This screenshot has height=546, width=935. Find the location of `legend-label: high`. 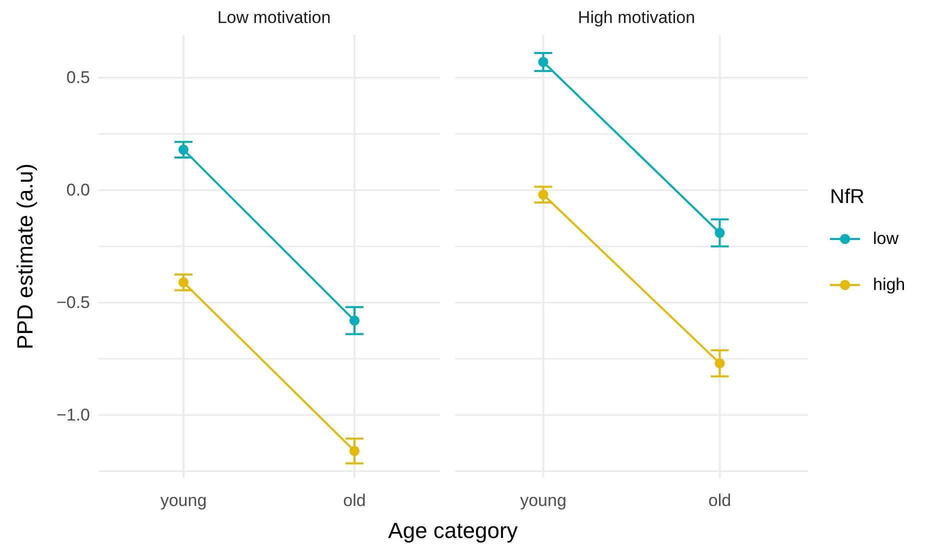

legend-label: high is located at coordinates (889, 284).